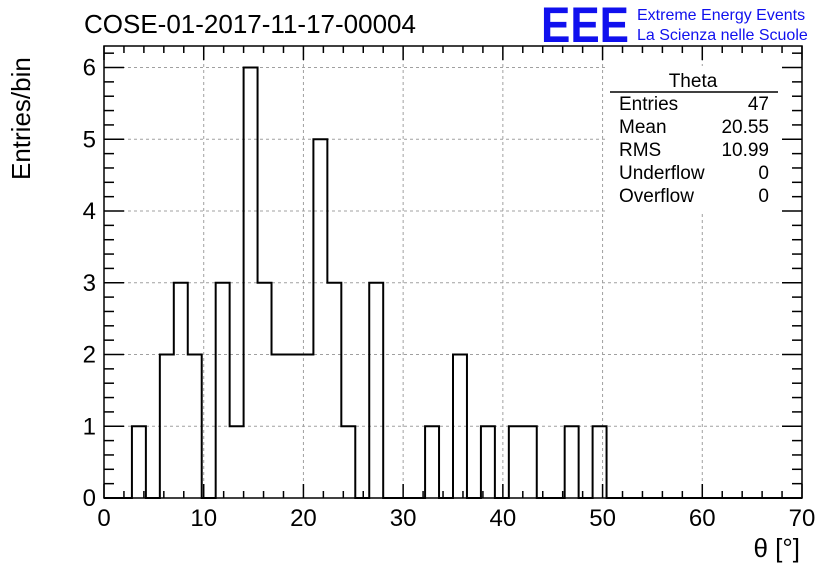  I want to click on stats-label-entries: Entries, so click(648, 104).